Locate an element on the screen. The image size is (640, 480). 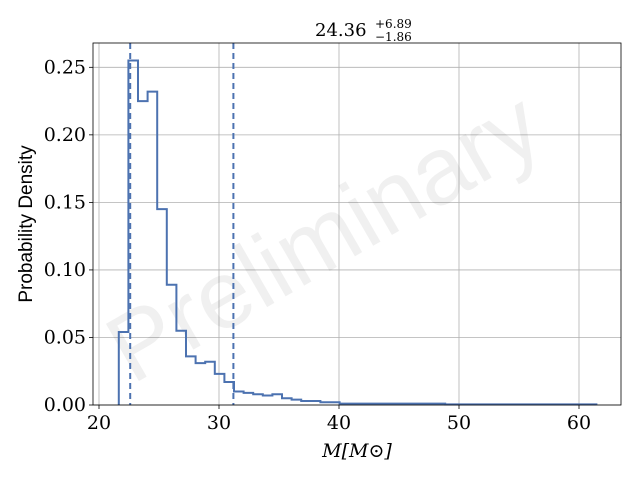
chart-title: 24.36 +6.89 −1.86 is located at coordinates (363, 30).